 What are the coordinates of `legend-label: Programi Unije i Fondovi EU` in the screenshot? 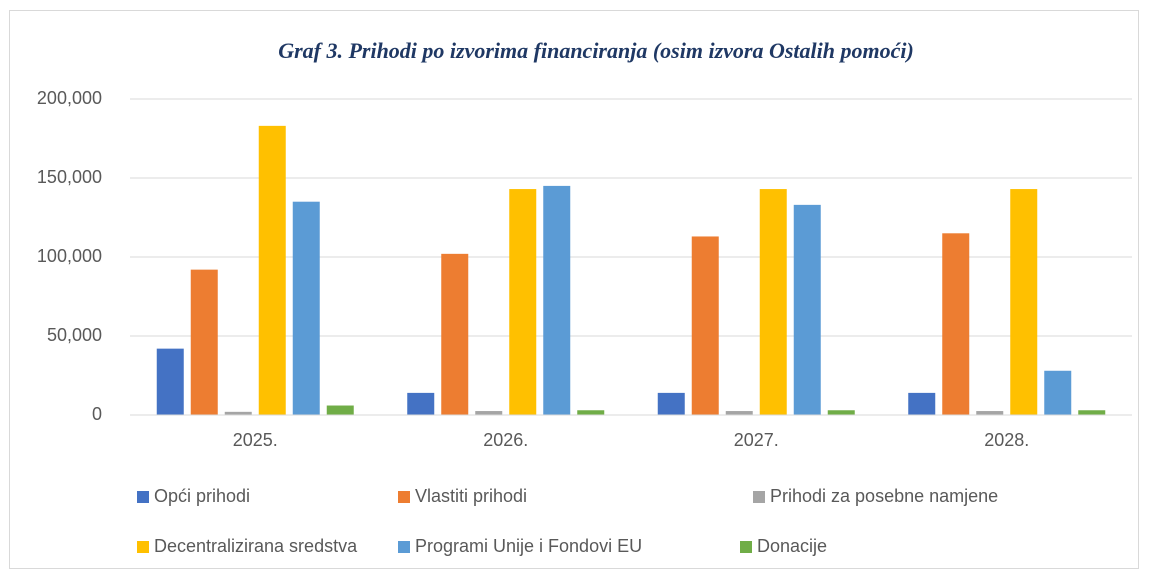 It's located at (528, 546).